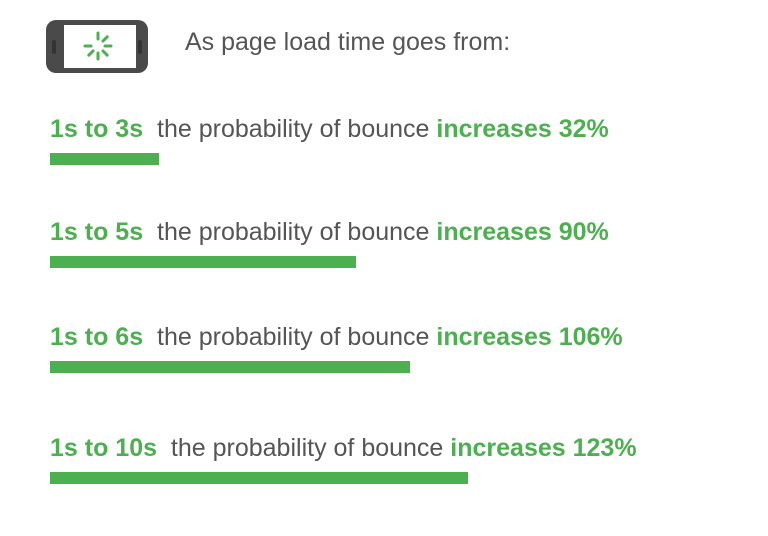  Describe the element at coordinates (348, 42) in the screenshot. I see `intro-text: As page load time goes from:` at that location.